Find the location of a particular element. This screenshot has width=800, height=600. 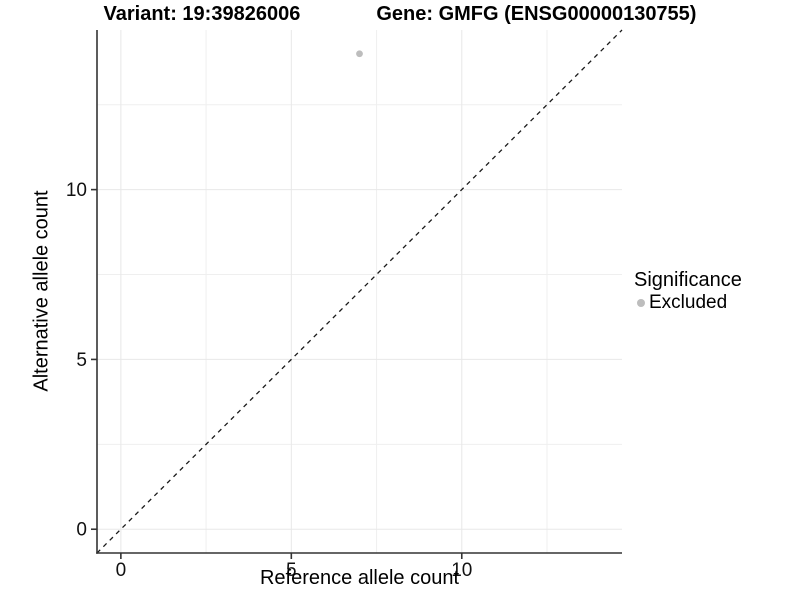

y-axis-tick-label: 10 is located at coordinates (76, 190).